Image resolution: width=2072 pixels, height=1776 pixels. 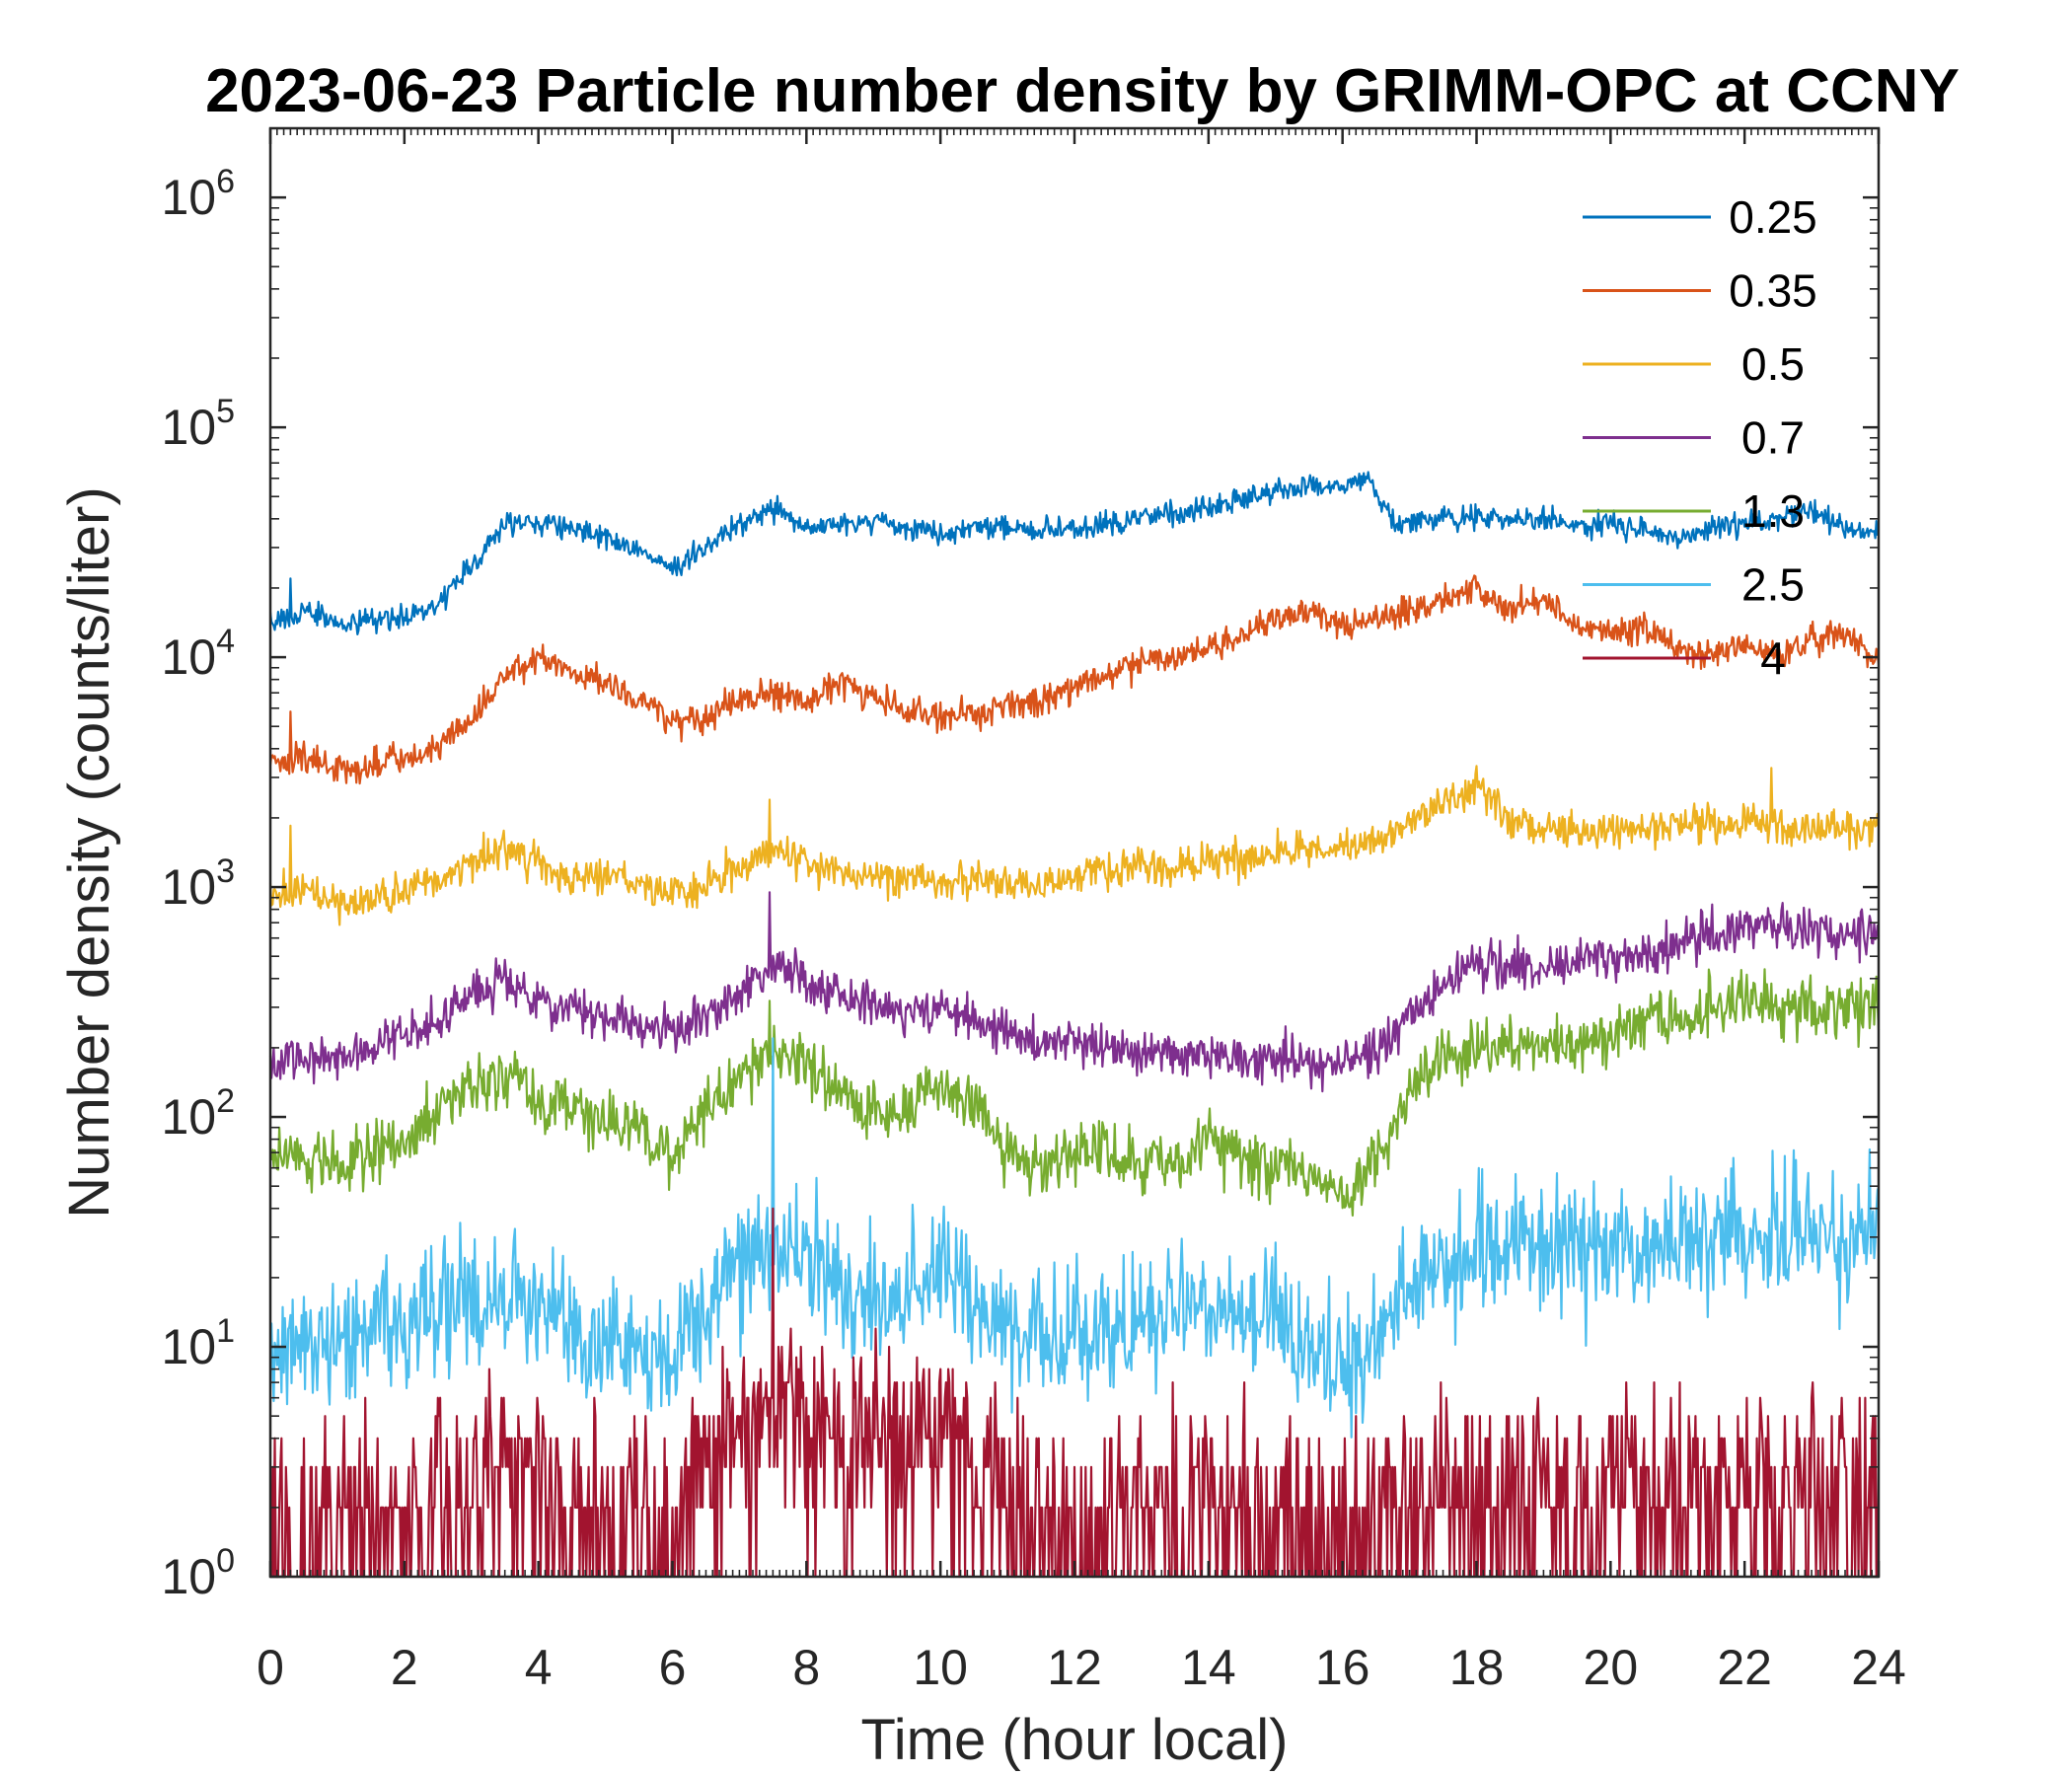 What do you see at coordinates (539, 1668) in the screenshot?
I see `x-tick-label: 4` at bounding box center [539, 1668].